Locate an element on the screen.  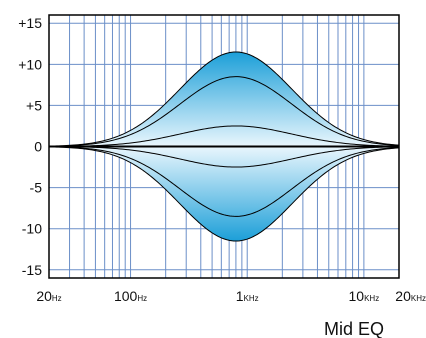
x-tick-label: 20KHz is located at coordinates (410, 296).